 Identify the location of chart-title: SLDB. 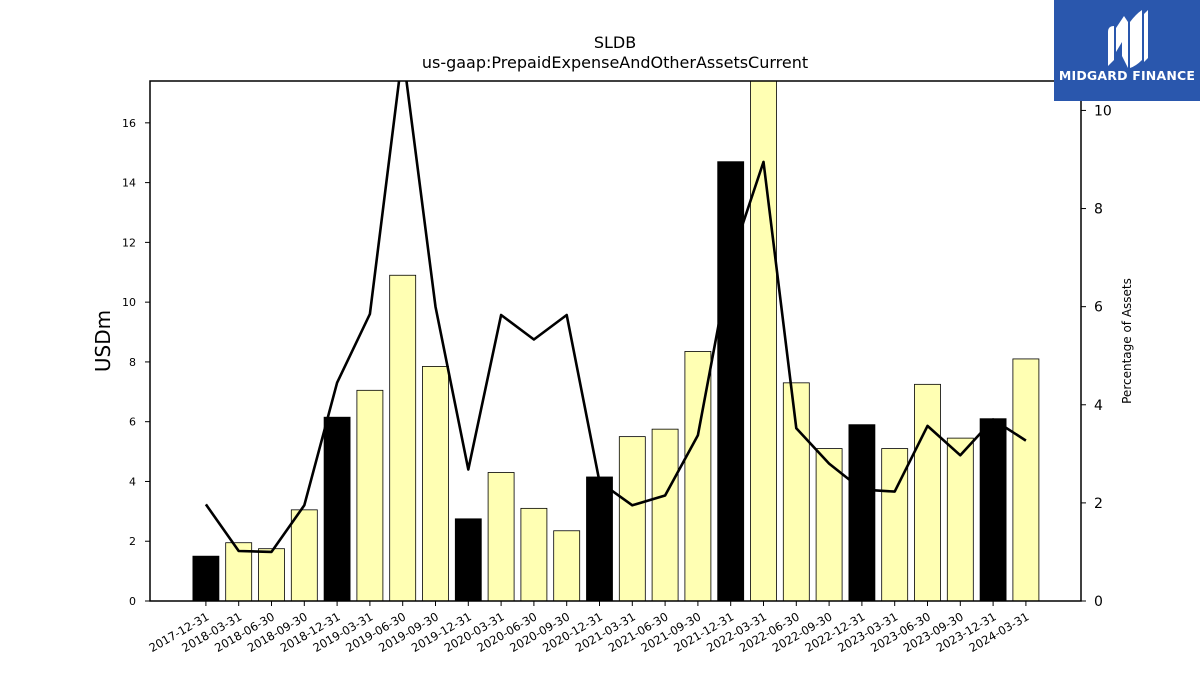
(615, 42).